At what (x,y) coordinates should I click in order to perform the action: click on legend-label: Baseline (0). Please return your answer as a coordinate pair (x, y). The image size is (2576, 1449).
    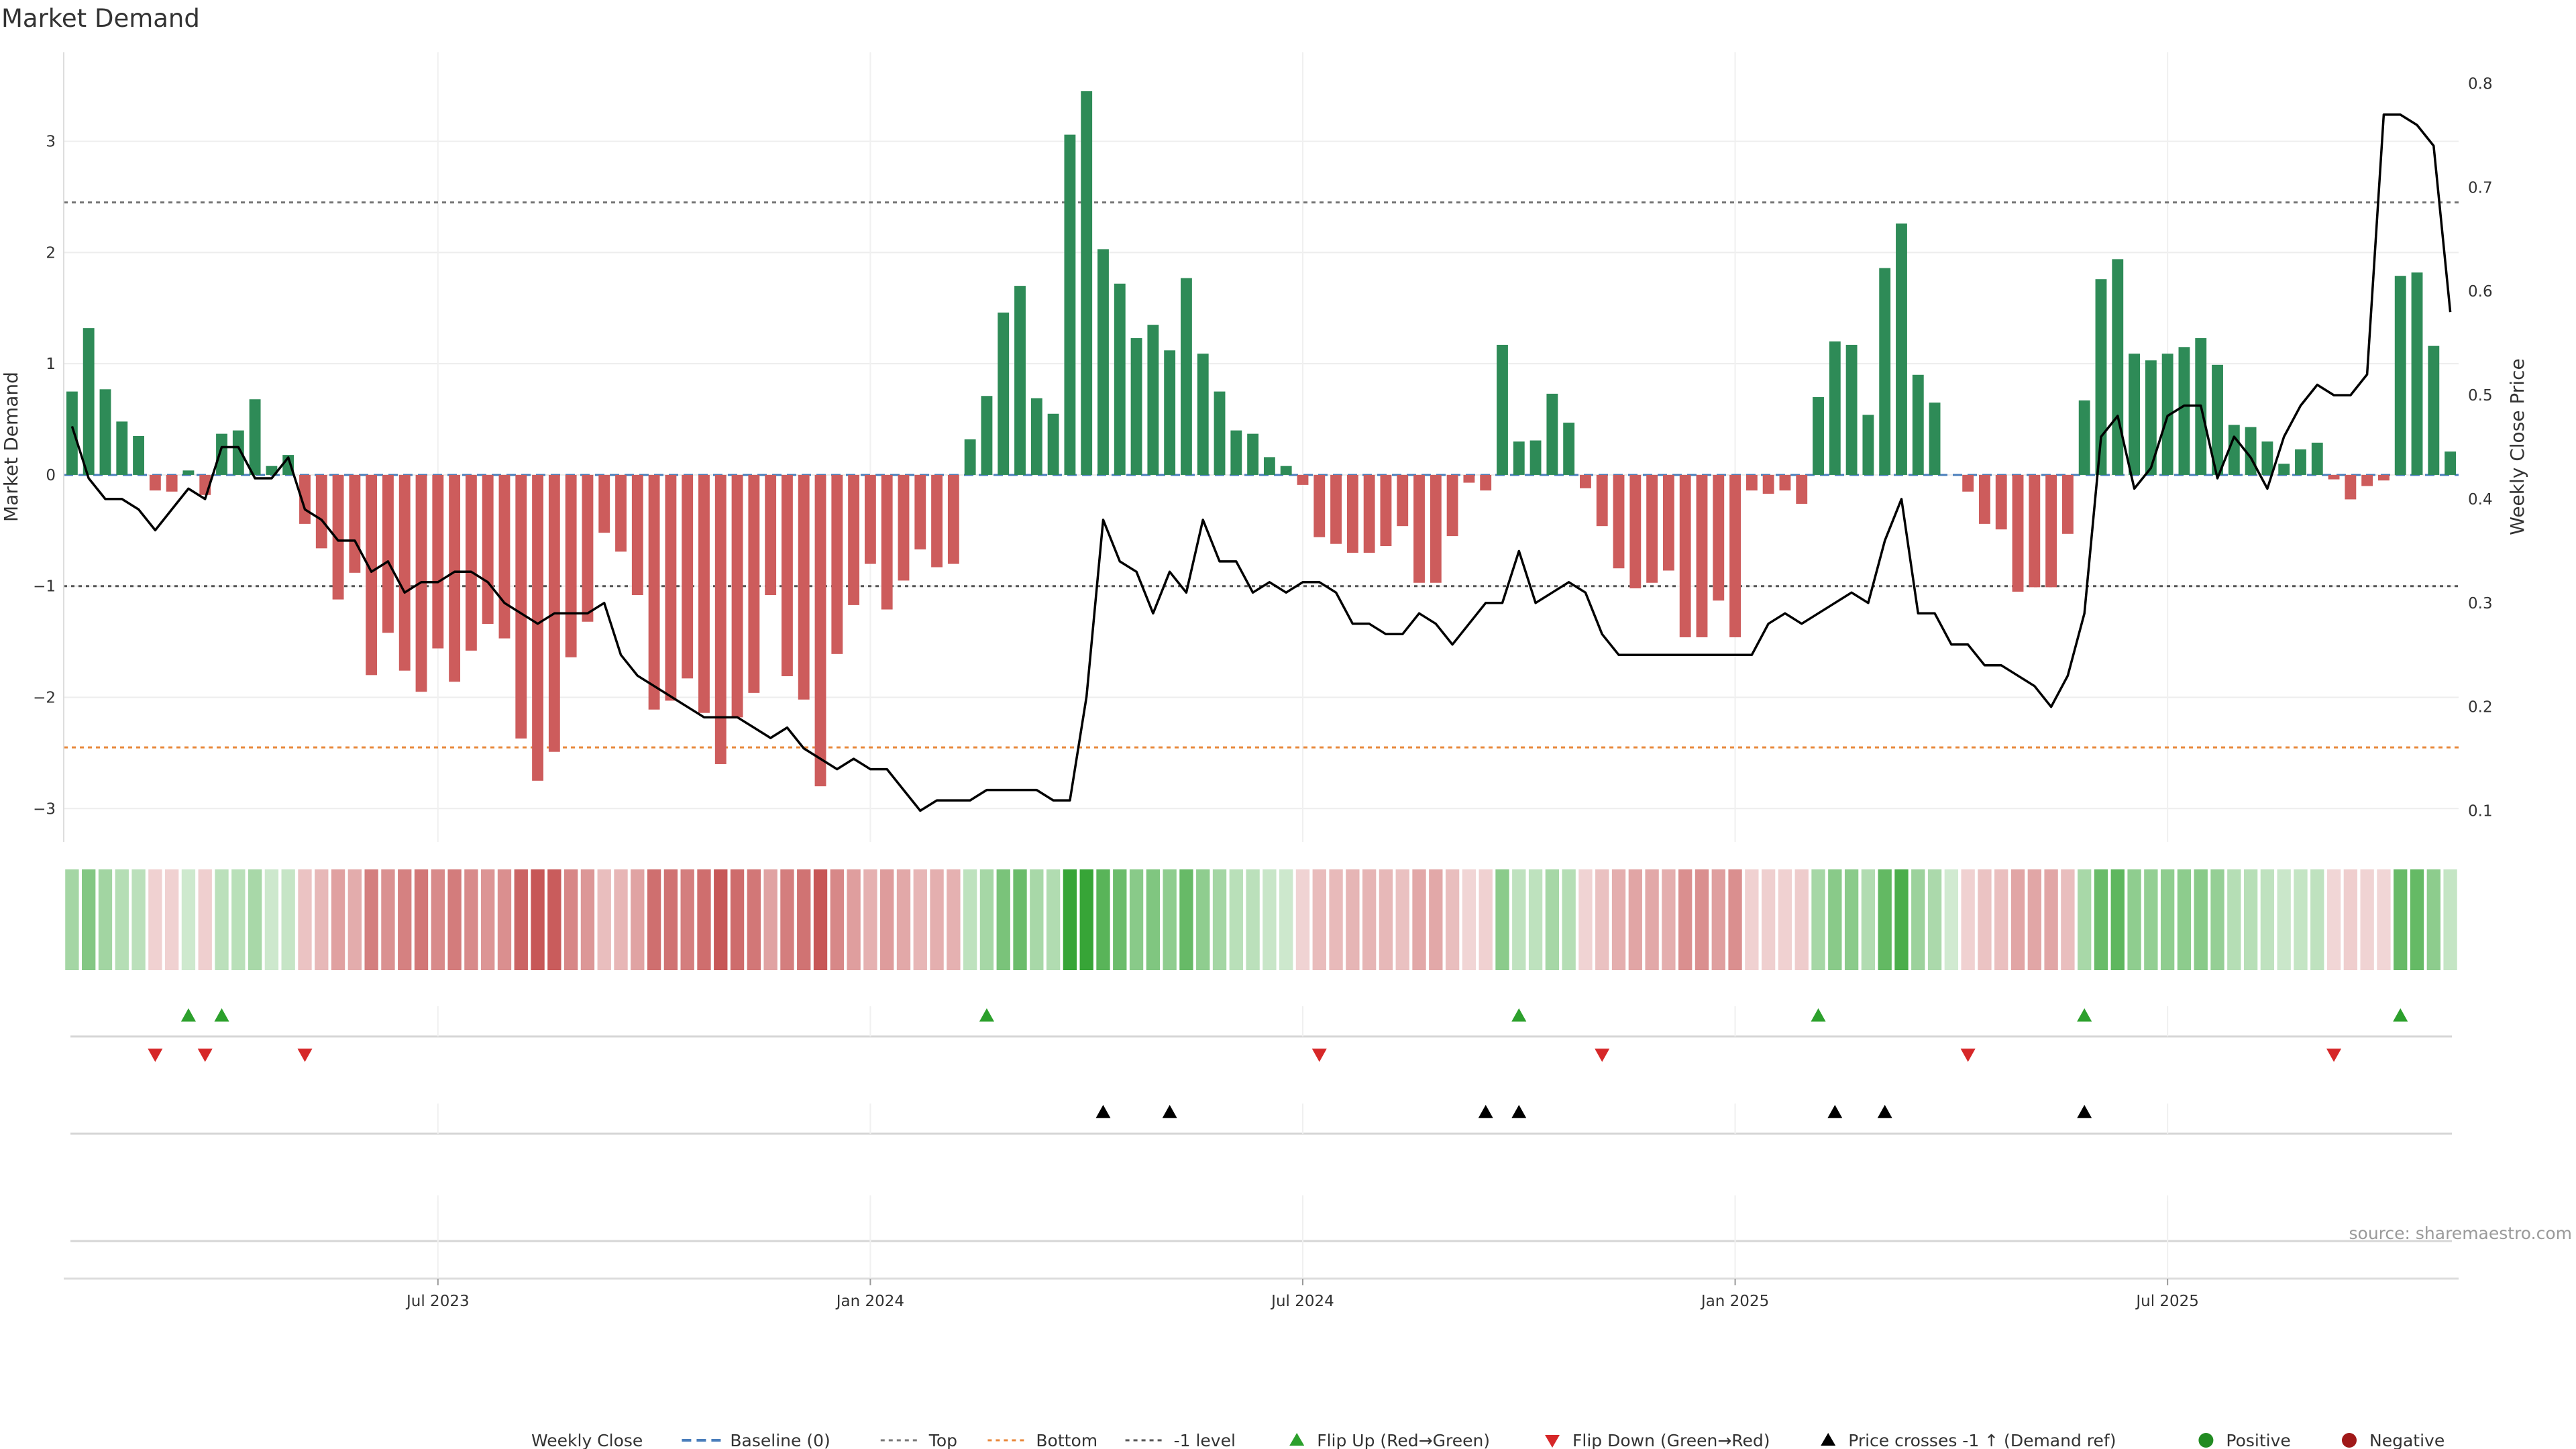
    Looking at the image, I should click on (780, 1440).